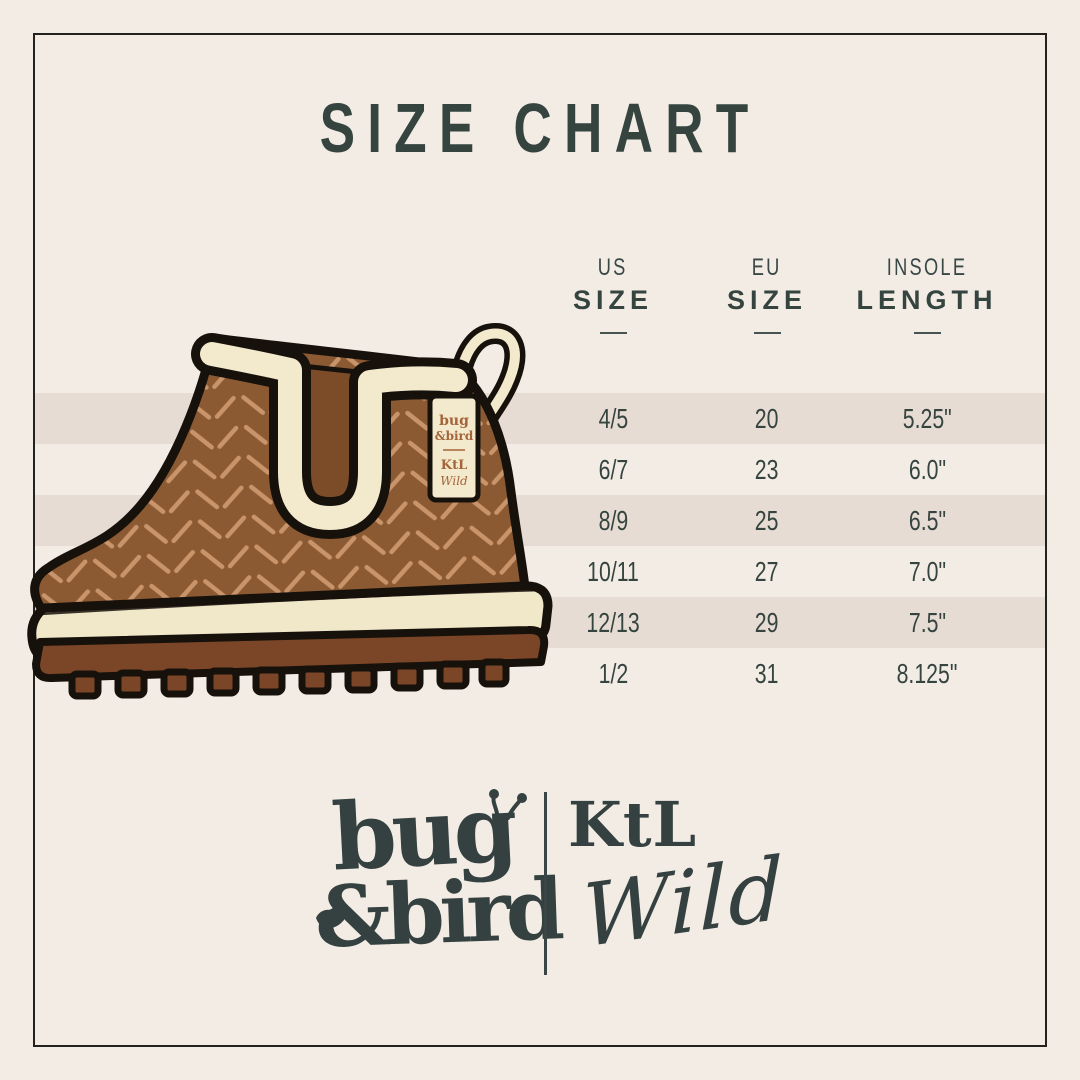 Image resolution: width=1080 pixels, height=1080 pixels. What do you see at coordinates (540, 128) in the screenshot?
I see `page-title: SIZE CHART` at bounding box center [540, 128].